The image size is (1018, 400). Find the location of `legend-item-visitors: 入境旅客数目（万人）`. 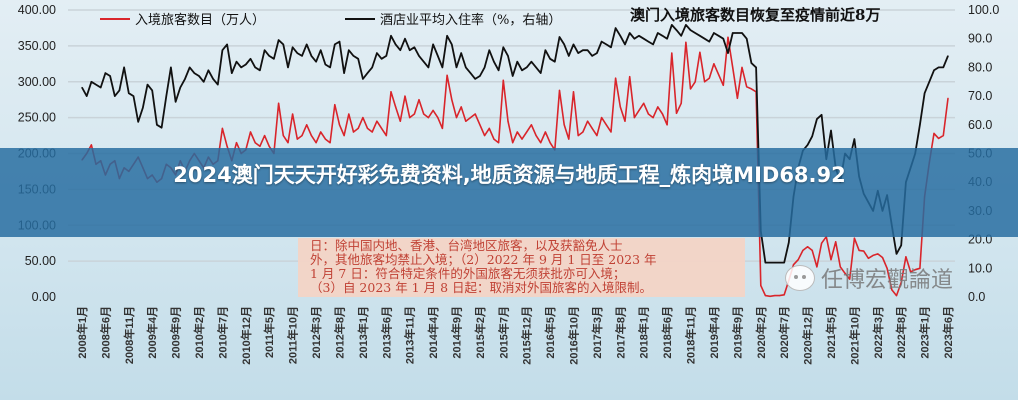

legend-item-visitors: 入境旅客数目（万人） is located at coordinates (182, 18).